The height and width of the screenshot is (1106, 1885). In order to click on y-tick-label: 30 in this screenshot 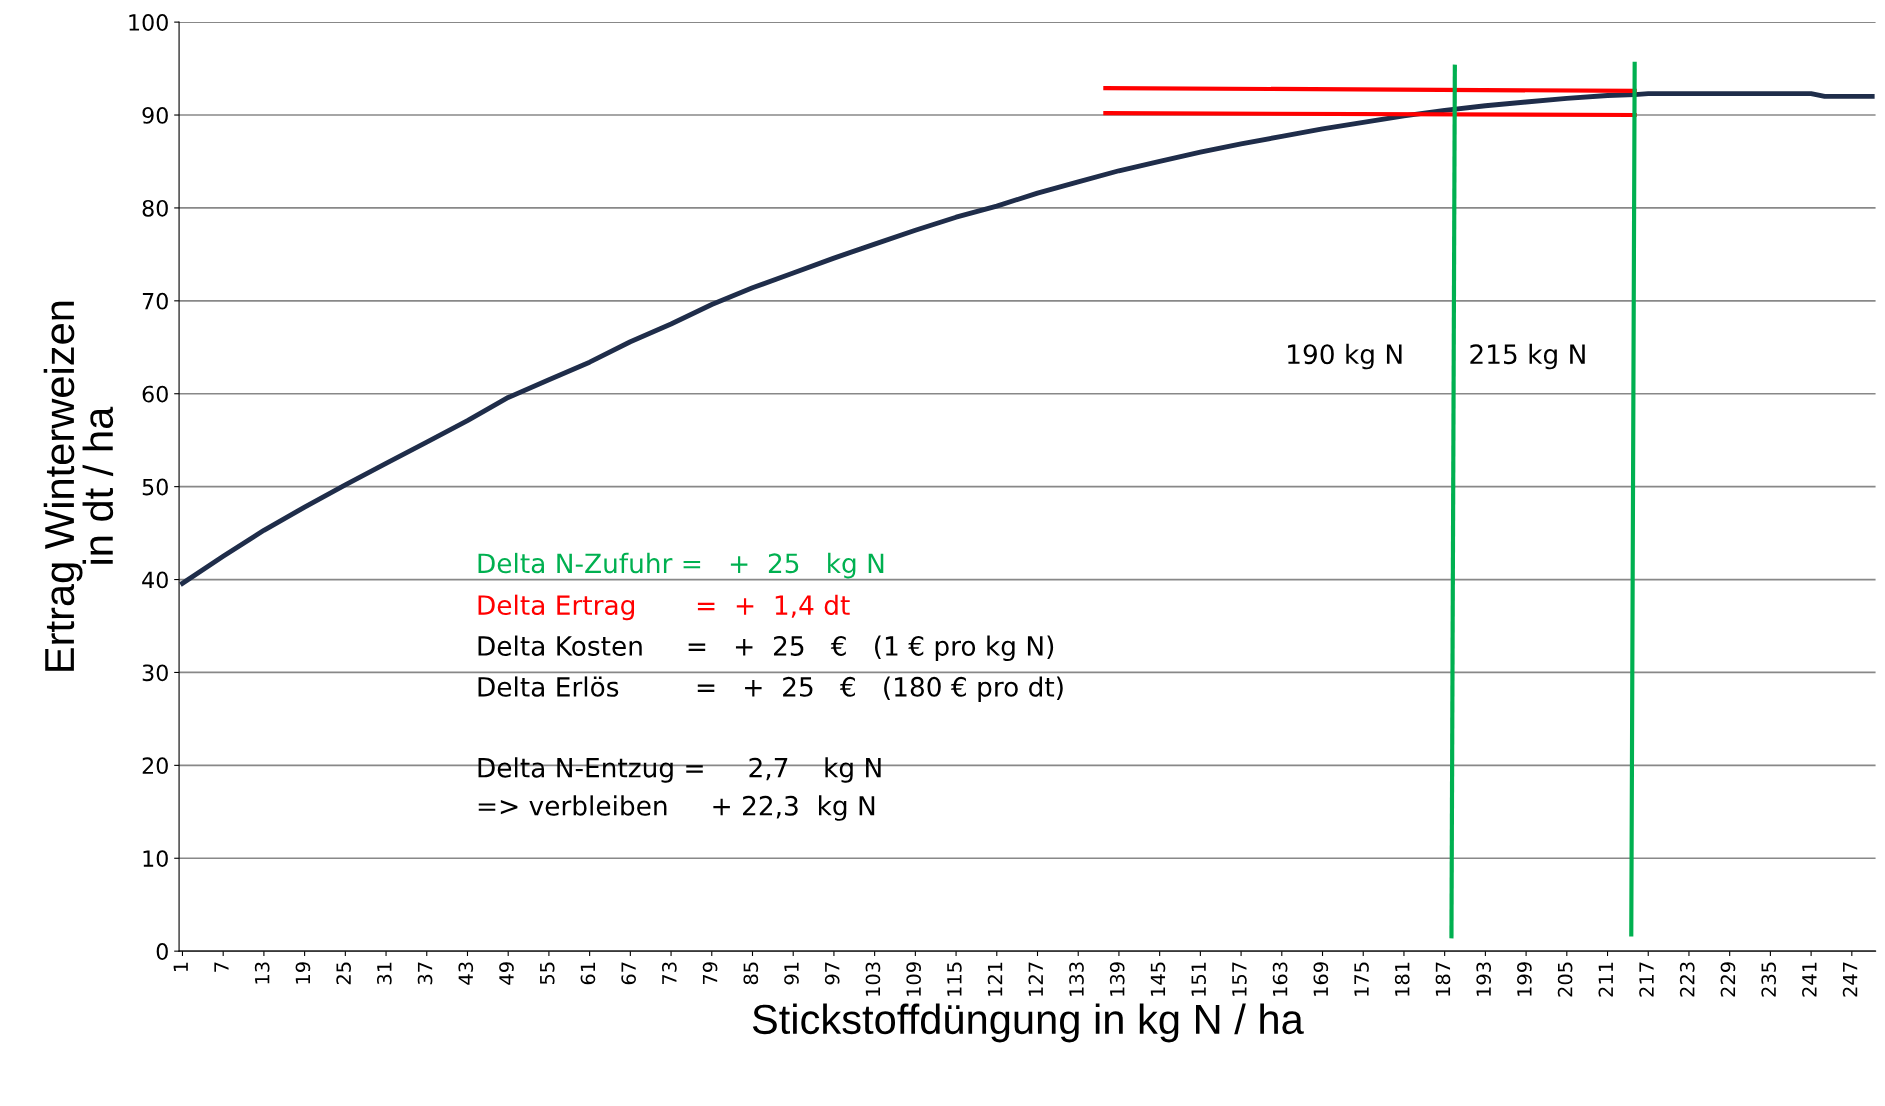, I will do `click(155, 673)`.